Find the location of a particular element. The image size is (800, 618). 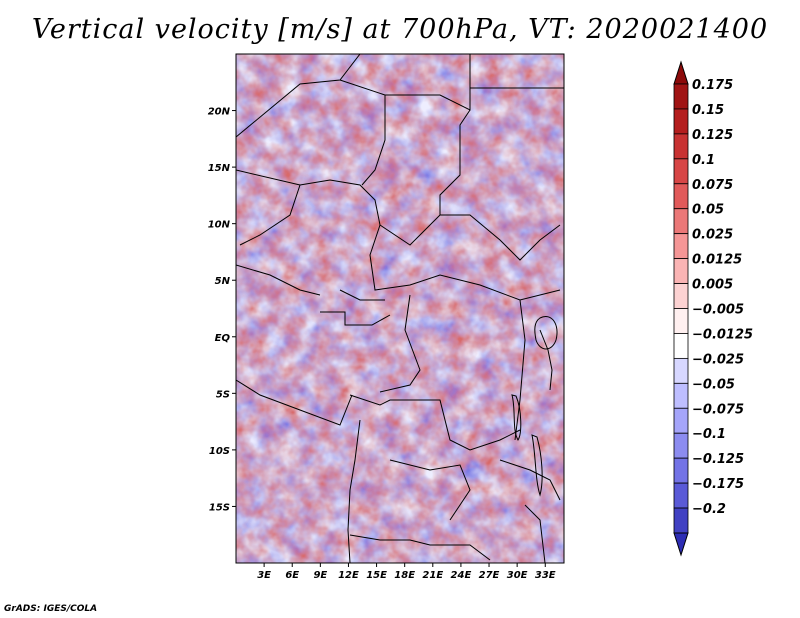

colorbar-label: 0.0125 is located at coordinates (717, 260).